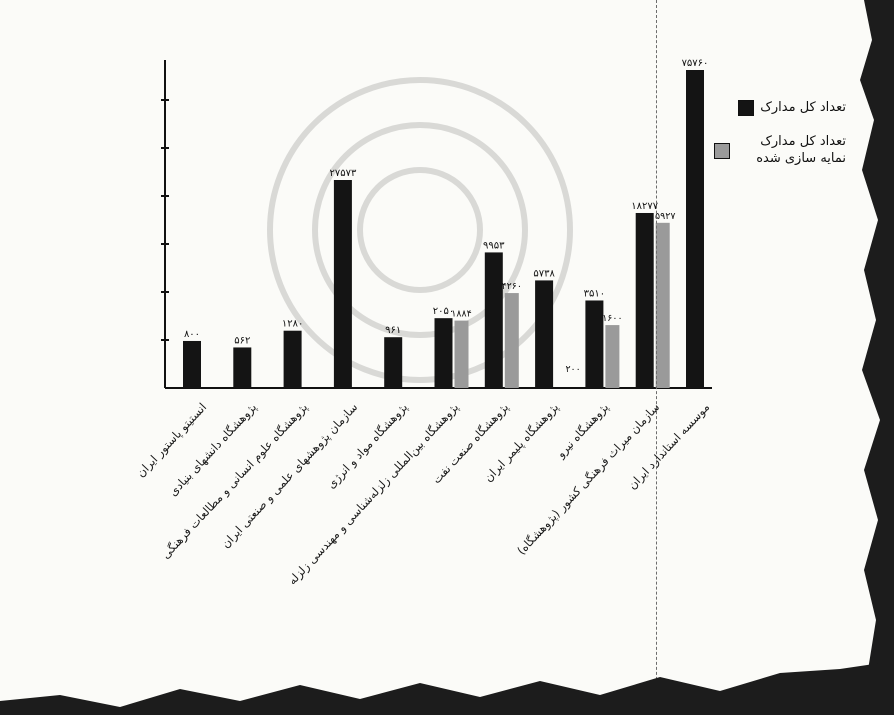 The image size is (894, 715). What do you see at coordinates (803, 107) in the screenshot?
I see `legend-label-total: تعداد کل مدارک` at bounding box center [803, 107].